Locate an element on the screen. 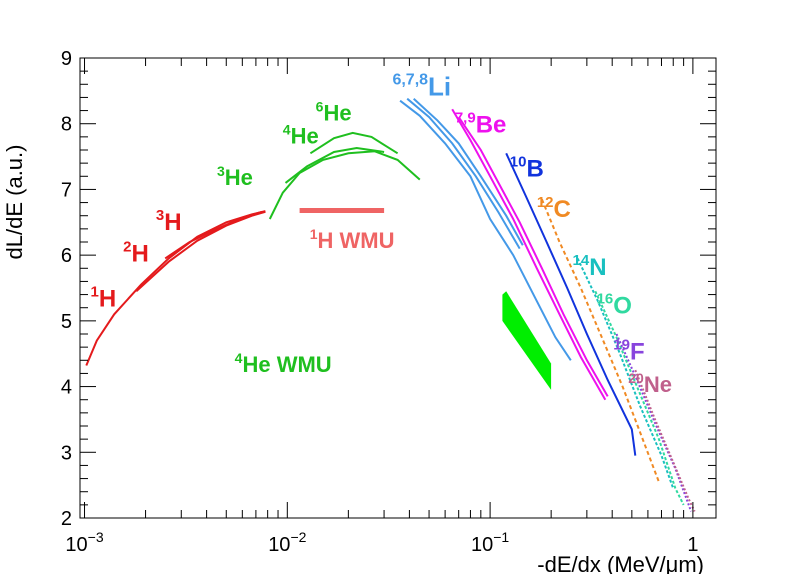 The height and width of the screenshot is (574, 798). band-4he-wmu is located at coordinates (527, 340).